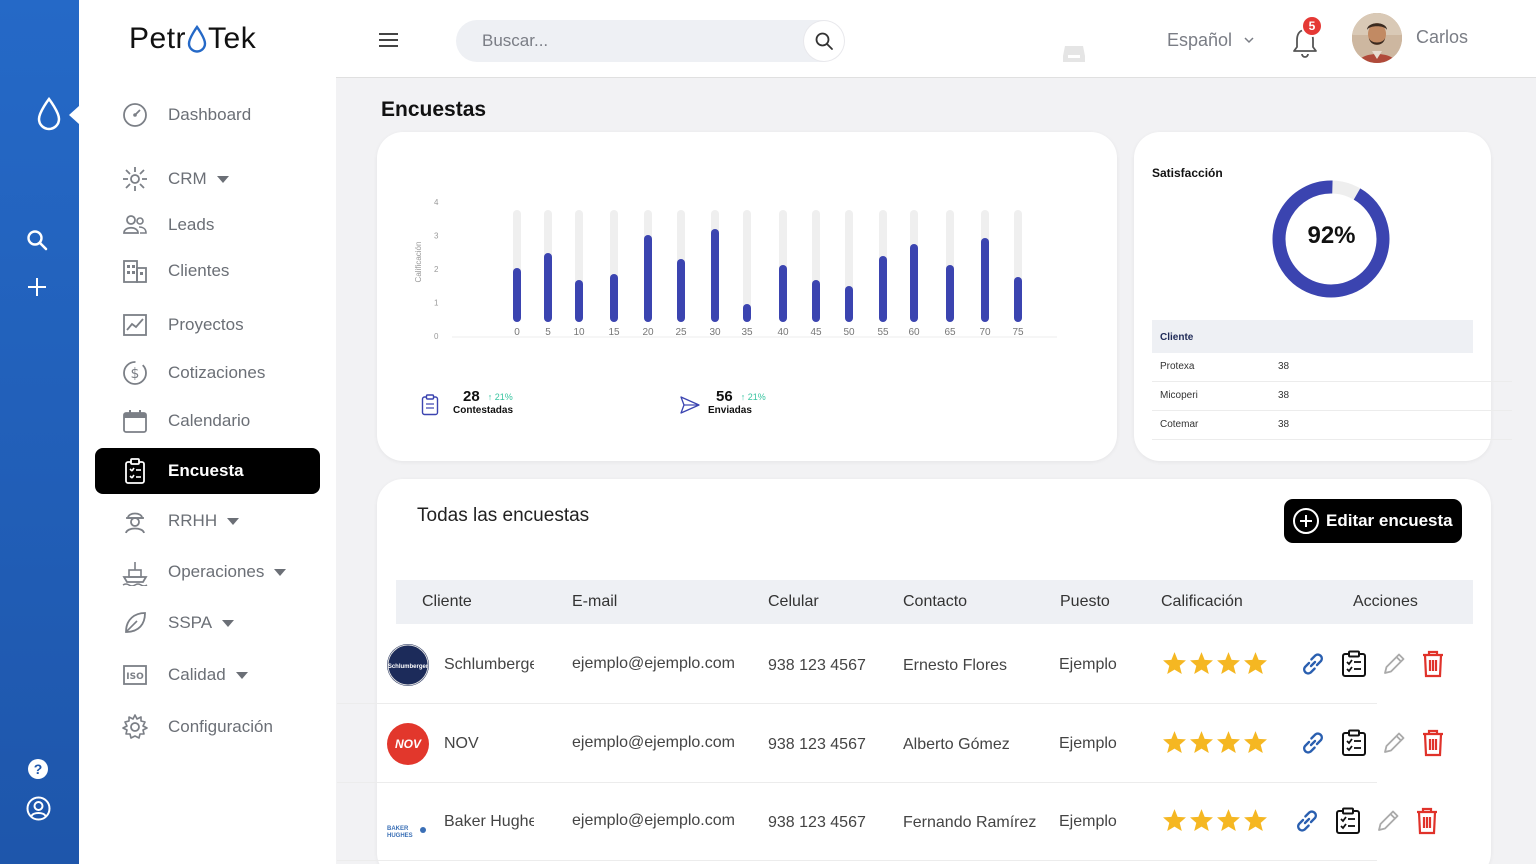  I want to click on x-tick-label: 30, so click(715, 332).